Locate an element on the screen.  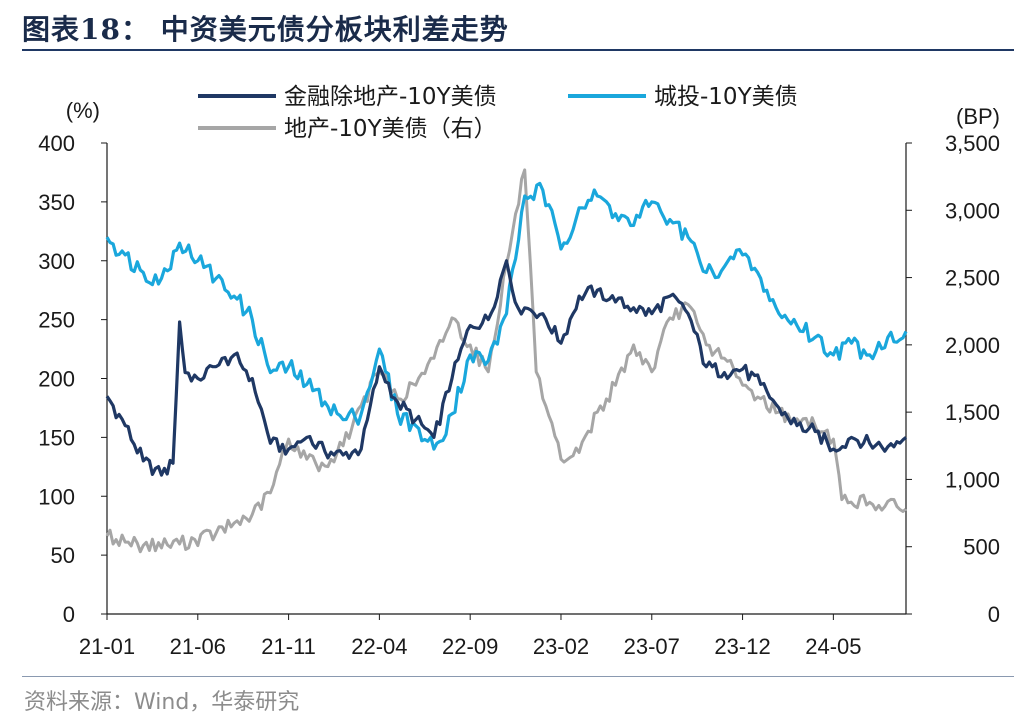
left-tick-label: 100 is located at coordinates (56, 496).